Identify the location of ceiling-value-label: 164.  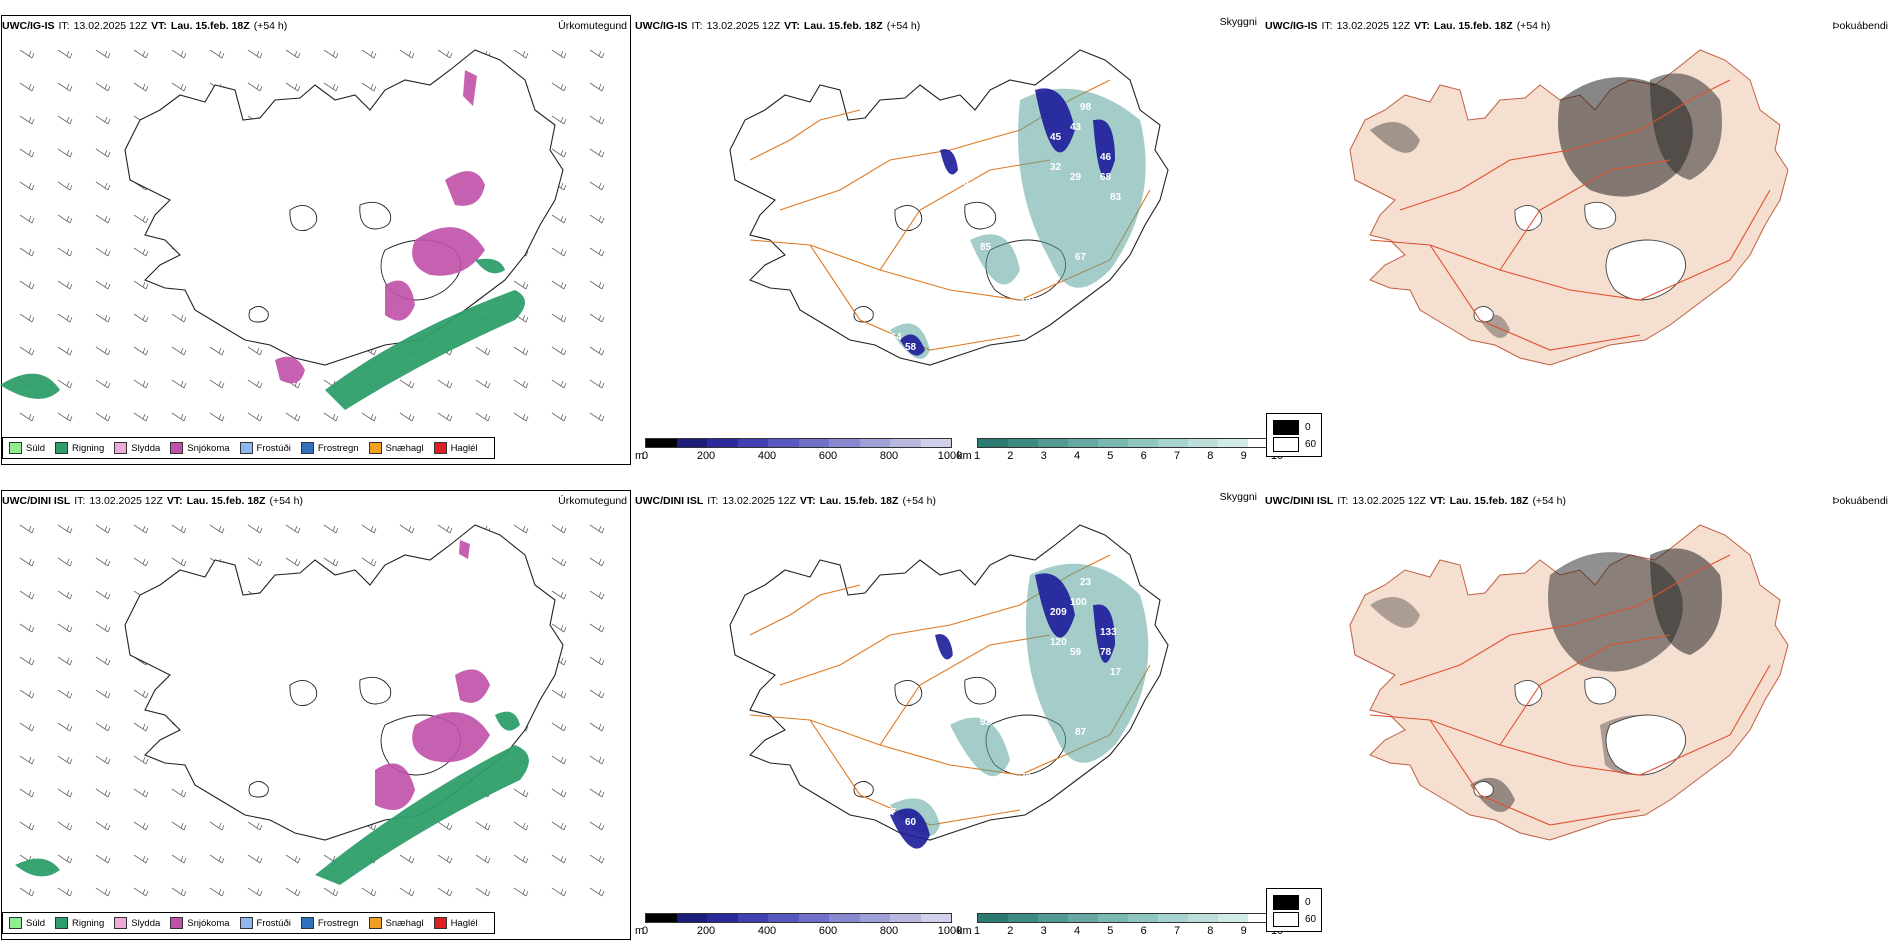
(893, 337).